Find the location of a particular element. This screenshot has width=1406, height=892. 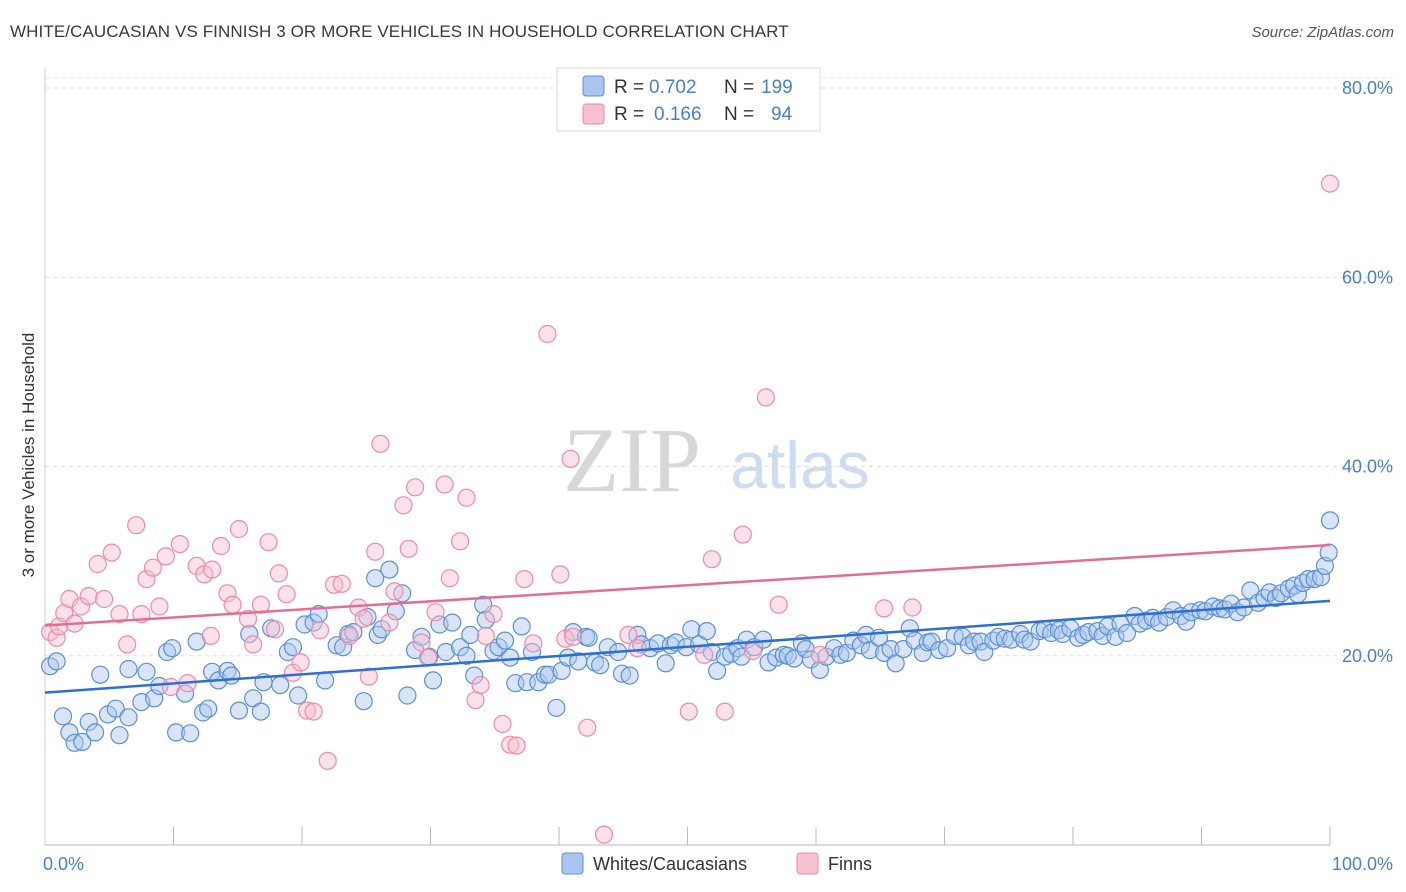

legend-r-label-0: R = is located at coordinates (629, 87).